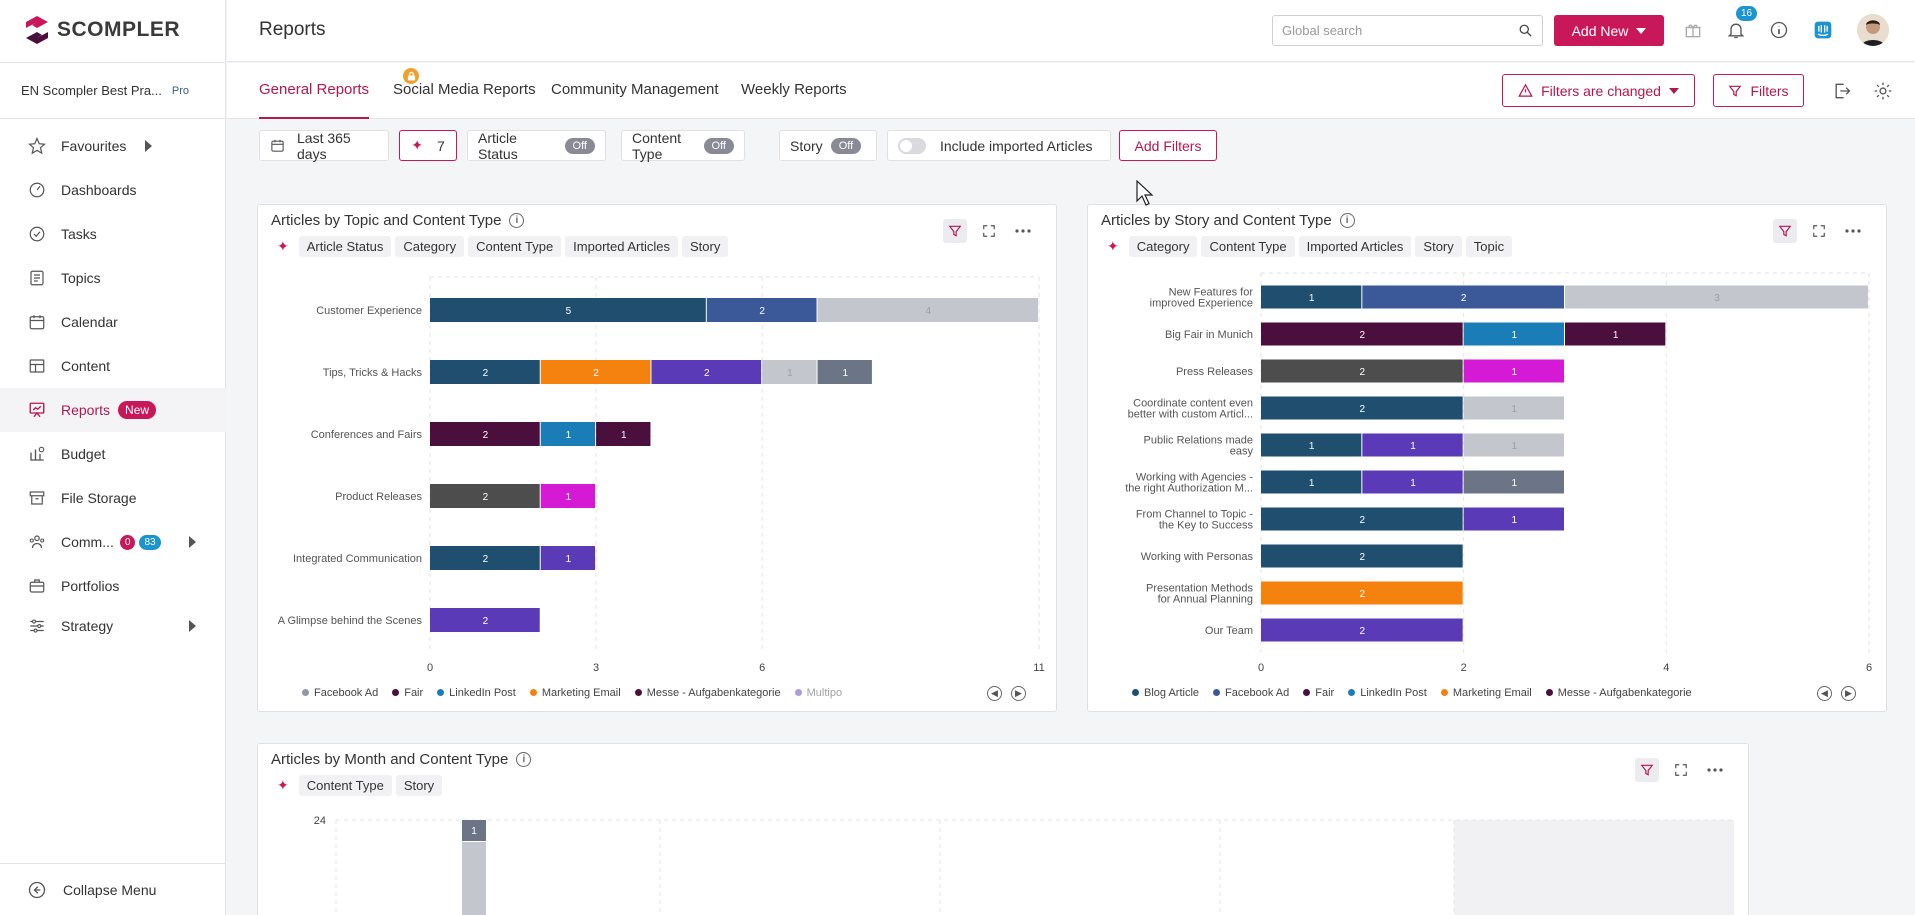 The height and width of the screenshot is (915, 1915). I want to click on intercom-icon, so click(1823, 30).